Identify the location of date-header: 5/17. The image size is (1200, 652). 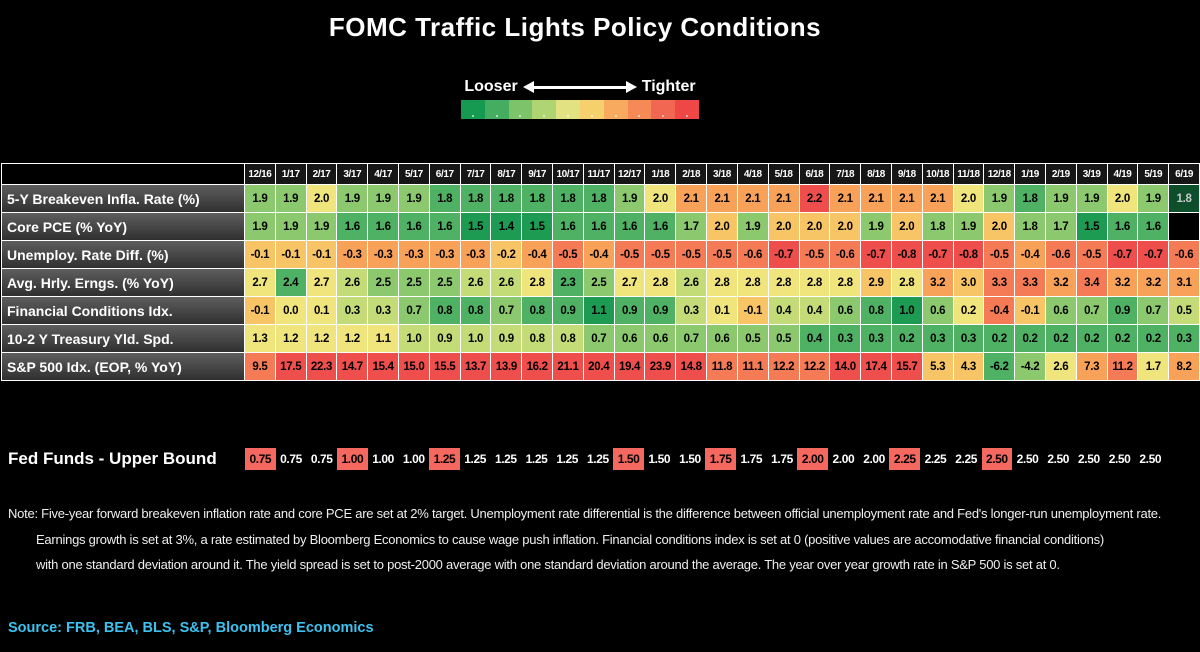
(414, 174).